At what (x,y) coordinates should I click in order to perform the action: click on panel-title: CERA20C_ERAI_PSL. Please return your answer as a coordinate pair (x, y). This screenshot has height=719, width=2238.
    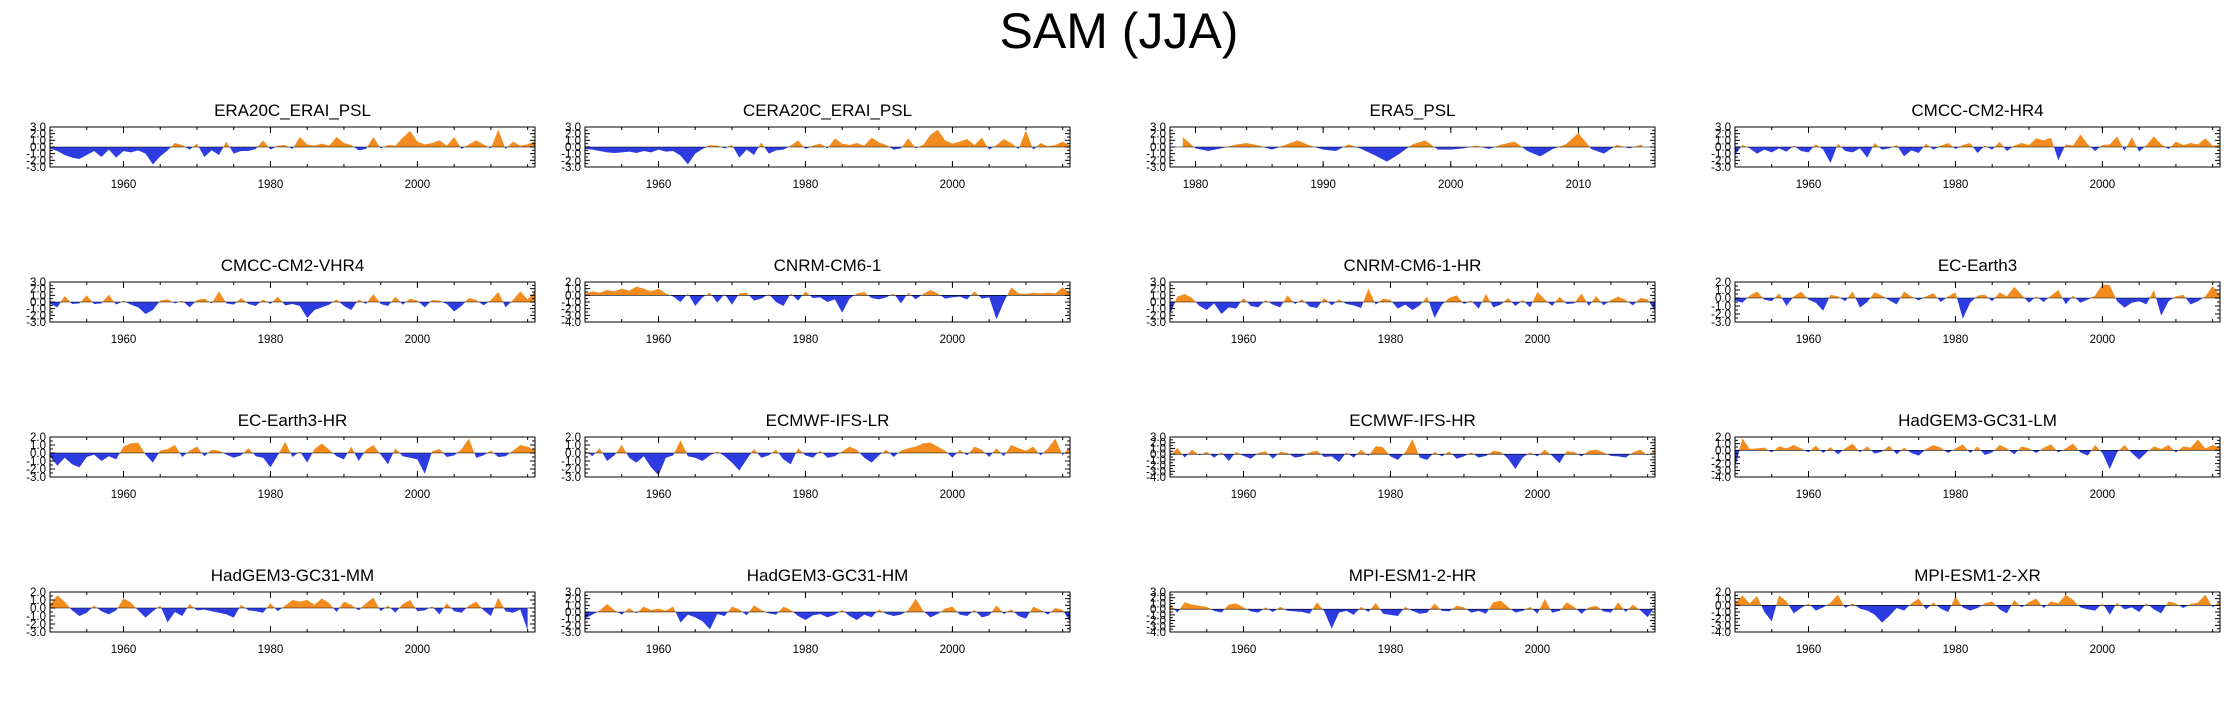
    Looking at the image, I should click on (827, 110).